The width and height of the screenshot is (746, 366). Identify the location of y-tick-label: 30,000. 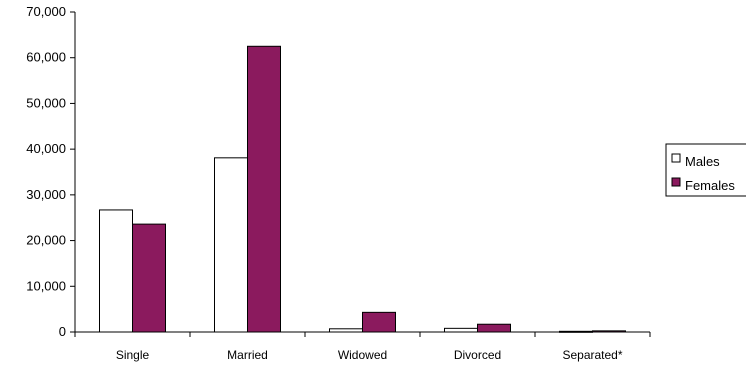
(46, 194).